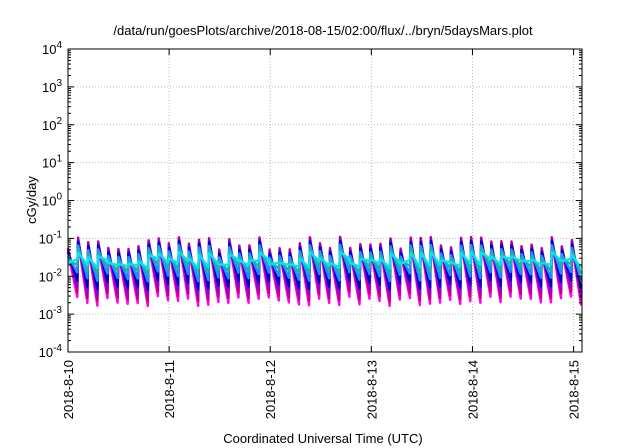  I want to click on x-tick-label: 2018-8-13, so click(371, 389).